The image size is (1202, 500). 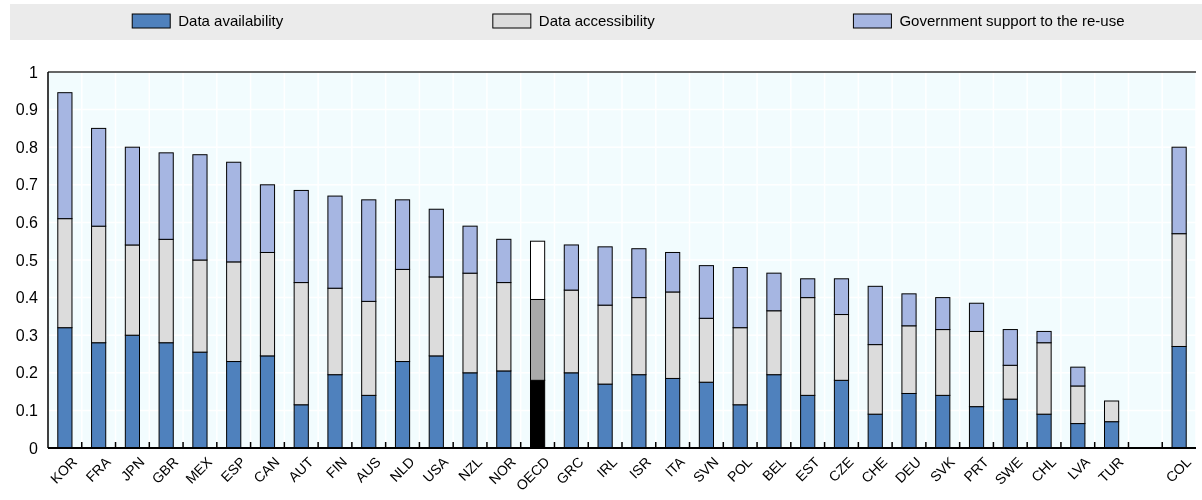 What do you see at coordinates (27, 373) in the screenshot?
I see `y-tick-label: 0.2` at bounding box center [27, 373].